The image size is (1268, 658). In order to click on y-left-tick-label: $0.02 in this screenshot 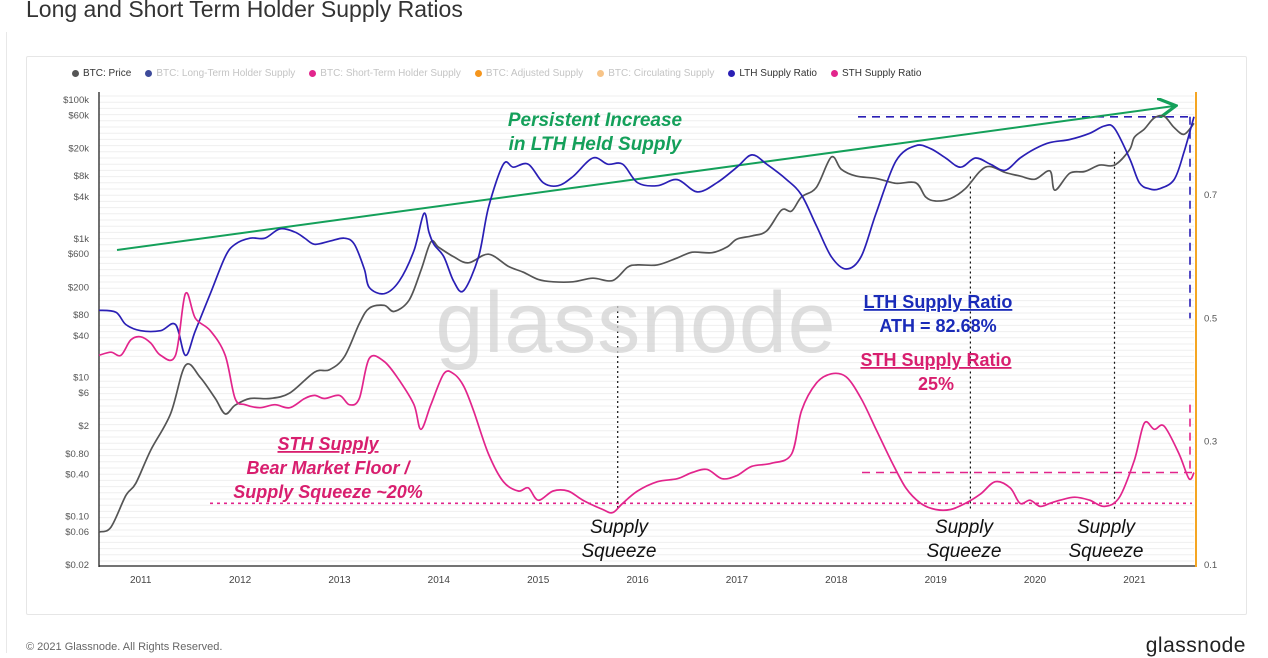, I will do `click(77, 565)`.